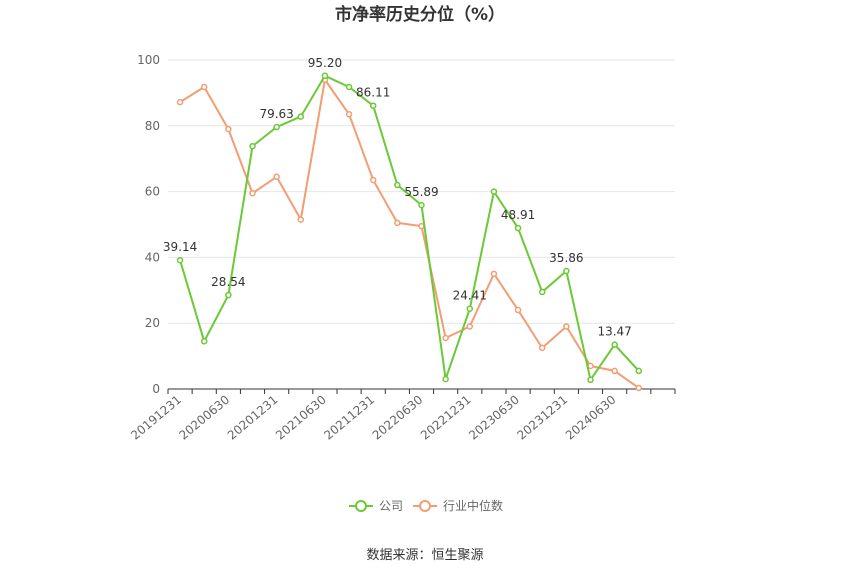 The height and width of the screenshot is (575, 850). I want to click on y-tick-label: 40, so click(152, 257).